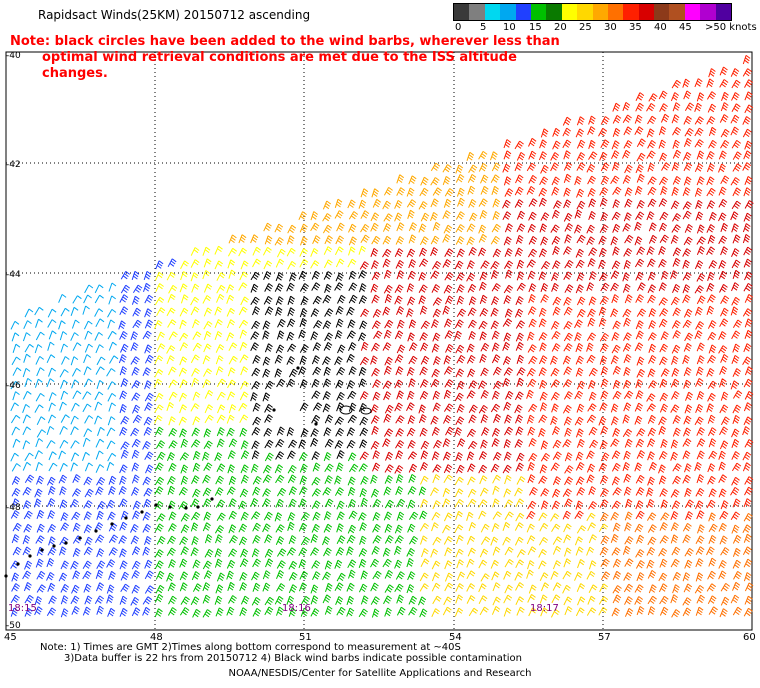  What do you see at coordinates (13, 386) in the screenshot?
I see `lat-label: -46` at bounding box center [13, 386].